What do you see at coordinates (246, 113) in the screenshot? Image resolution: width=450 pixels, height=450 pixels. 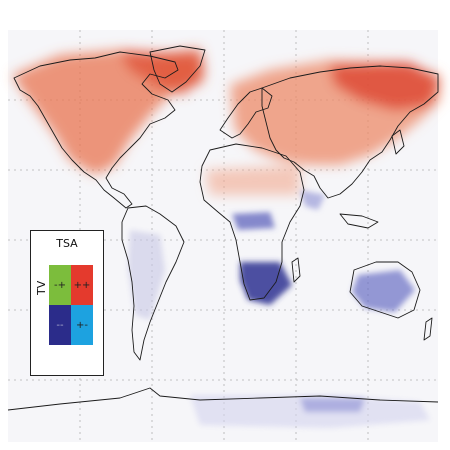 I see `coastline-europe` at bounding box center [246, 113].